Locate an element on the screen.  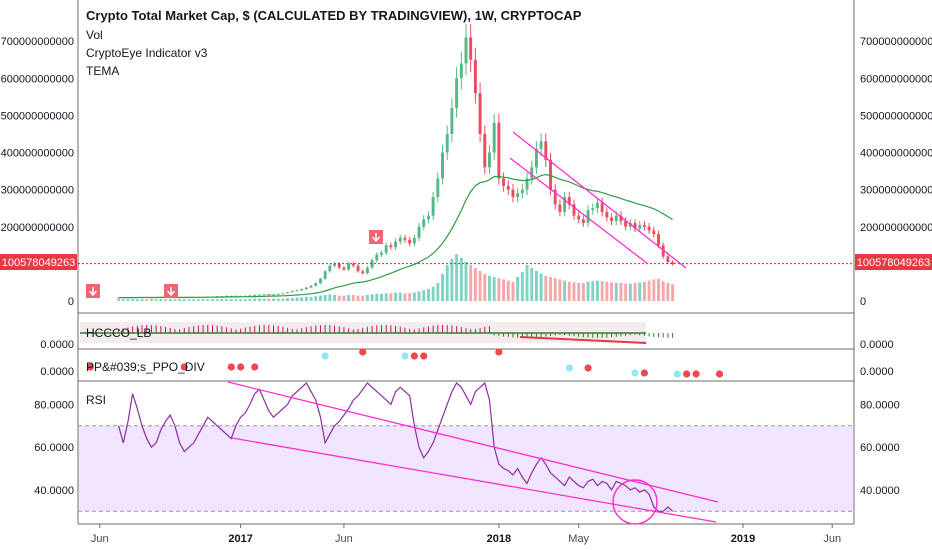
price-tick-left: 200000000000 is located at coordinates (37, 228).